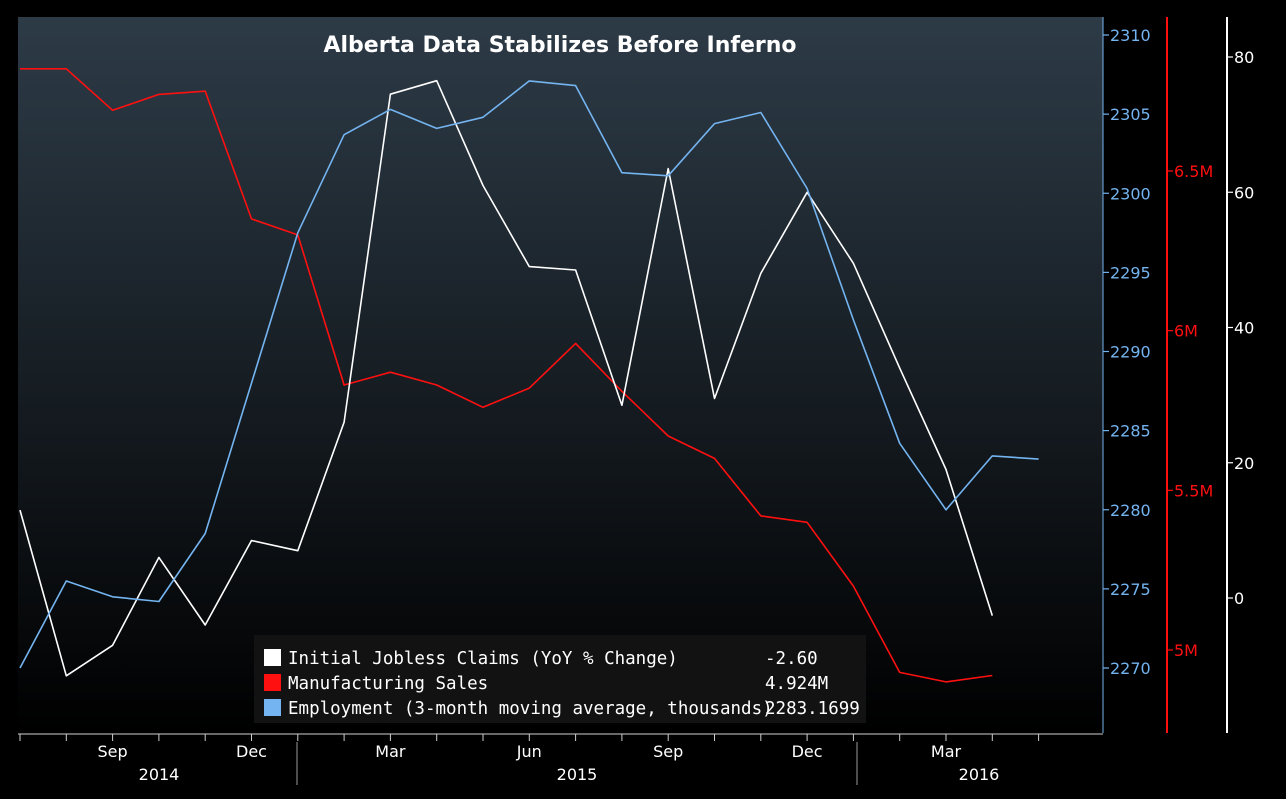  Describe the element at coordinates (1193, 490) in the screenshot. I see `tick-label-manufacturing-1: 5.5M` at that location.